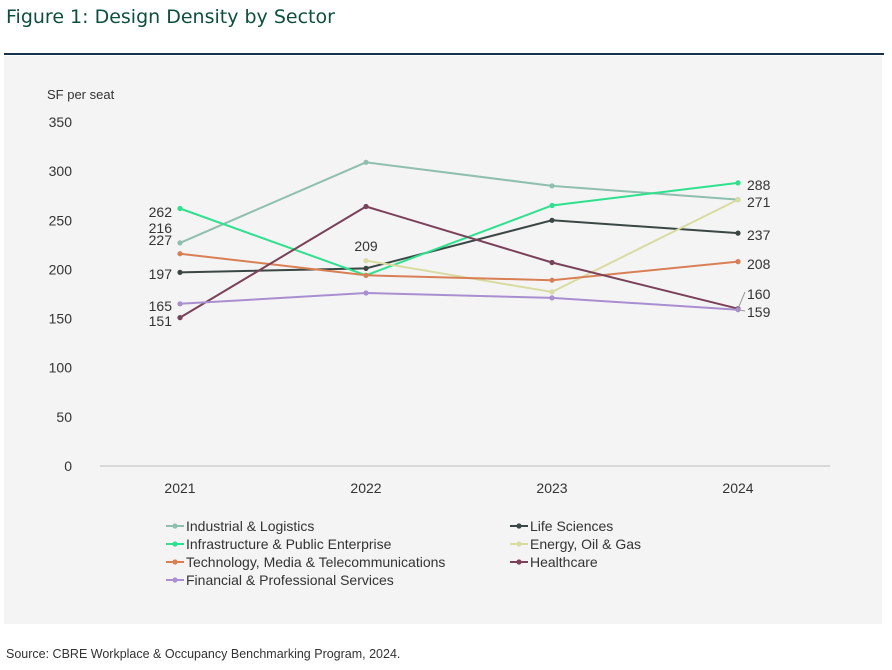 This screenshot has width=892, height=670. Describe the element at coordinates (180, 254) in the screenshot. I see `point-technology-media-telecommunications-2021` at that location.